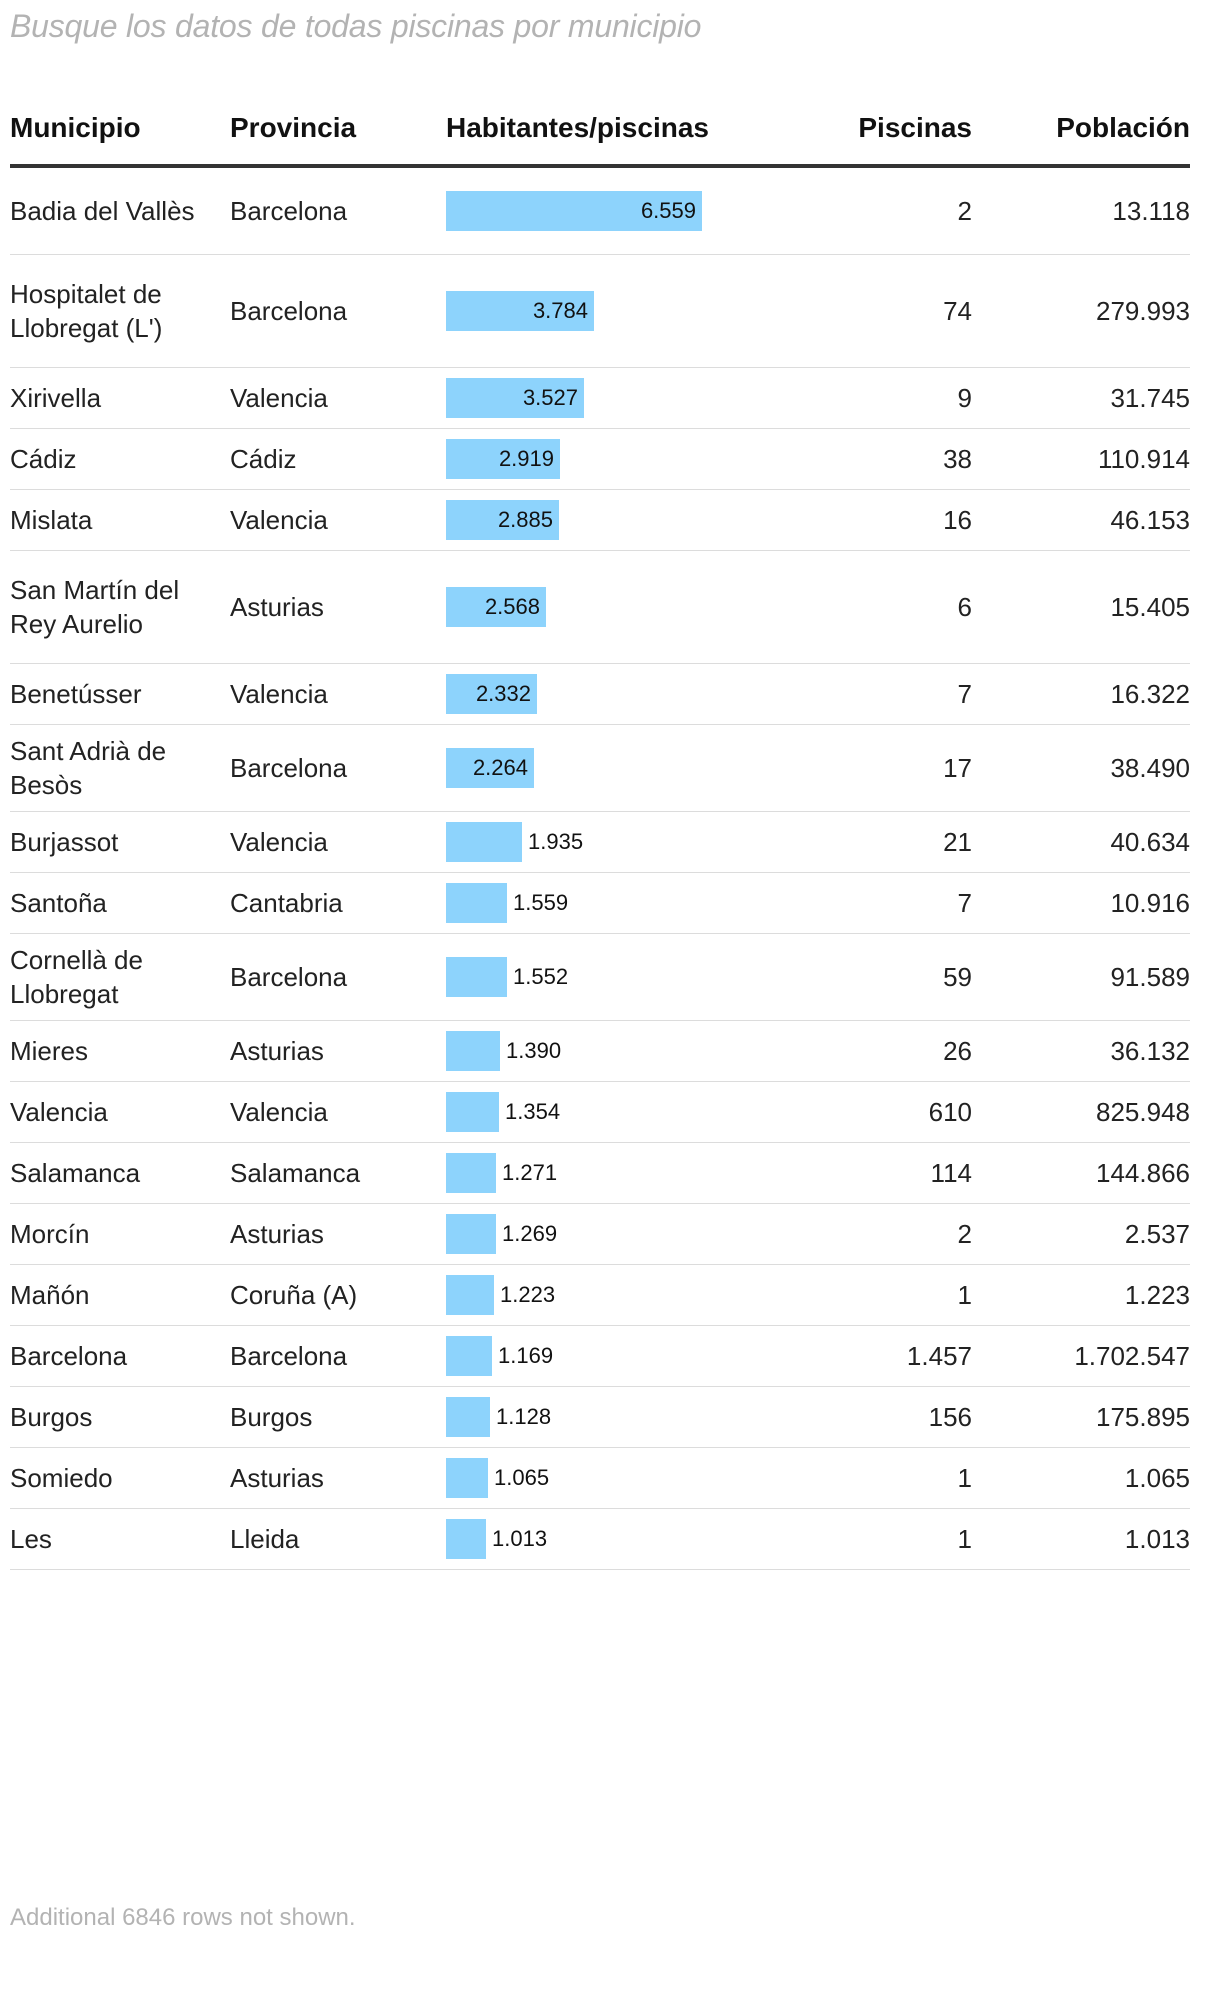  What do you see at coordinates (1157, 1295) in the screenshot?
I see `cell-poblacion: 1.223` at bounding box center [1157, 1295].